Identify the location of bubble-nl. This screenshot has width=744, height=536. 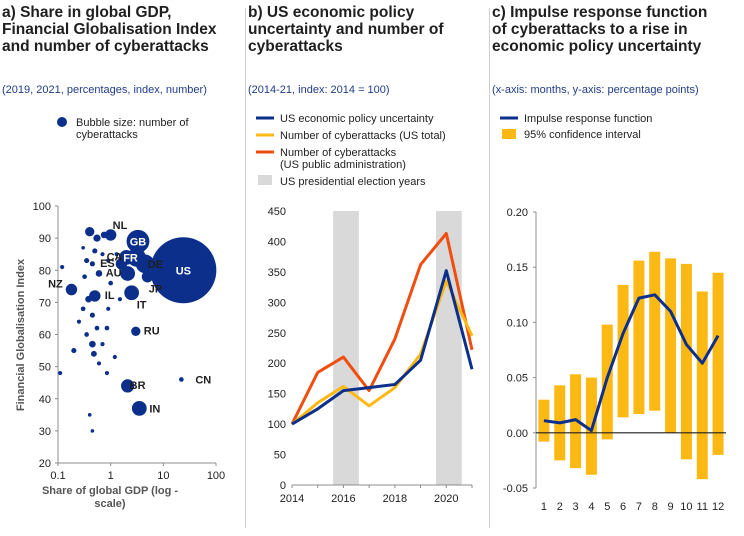
(110, 235).